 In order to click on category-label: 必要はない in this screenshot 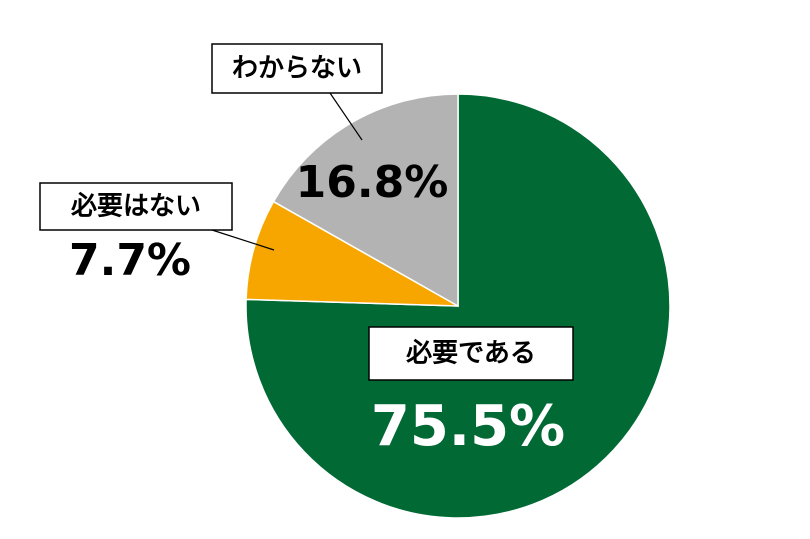, I will do `click(136, 207)`.